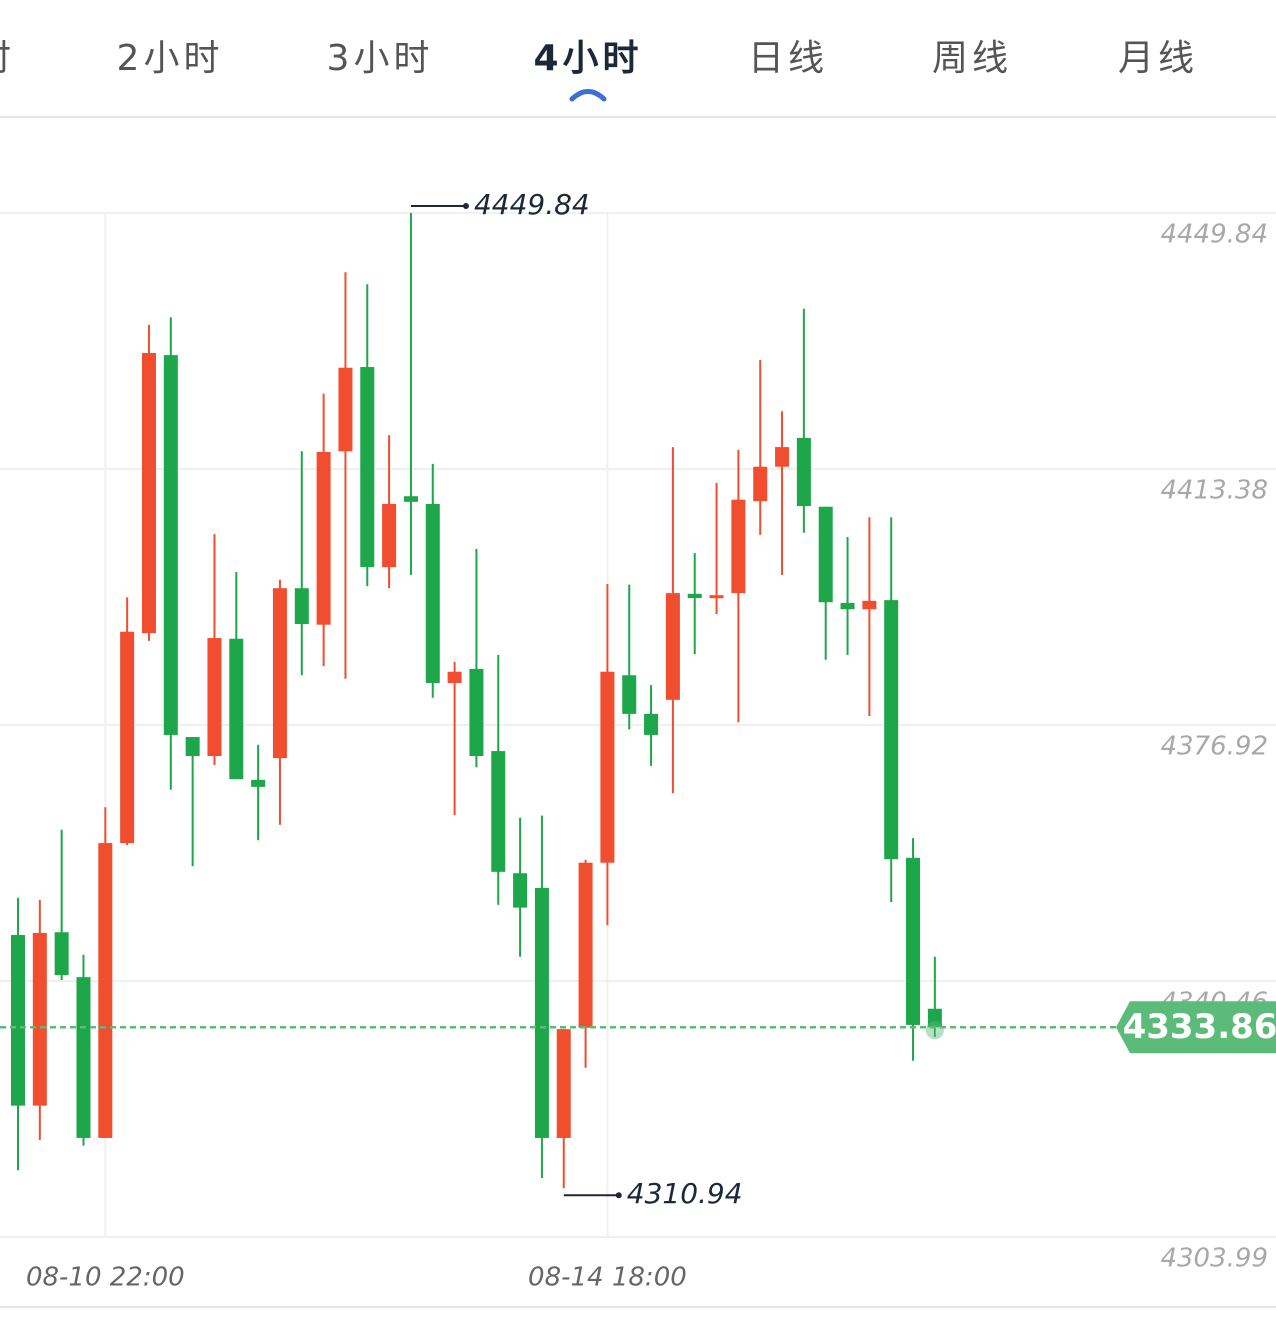 The height and width of the screenshot is (1329, 1276). Describe the element at coordinates (788, 58) in the screenshot. I see `tab: 日线` at that location.